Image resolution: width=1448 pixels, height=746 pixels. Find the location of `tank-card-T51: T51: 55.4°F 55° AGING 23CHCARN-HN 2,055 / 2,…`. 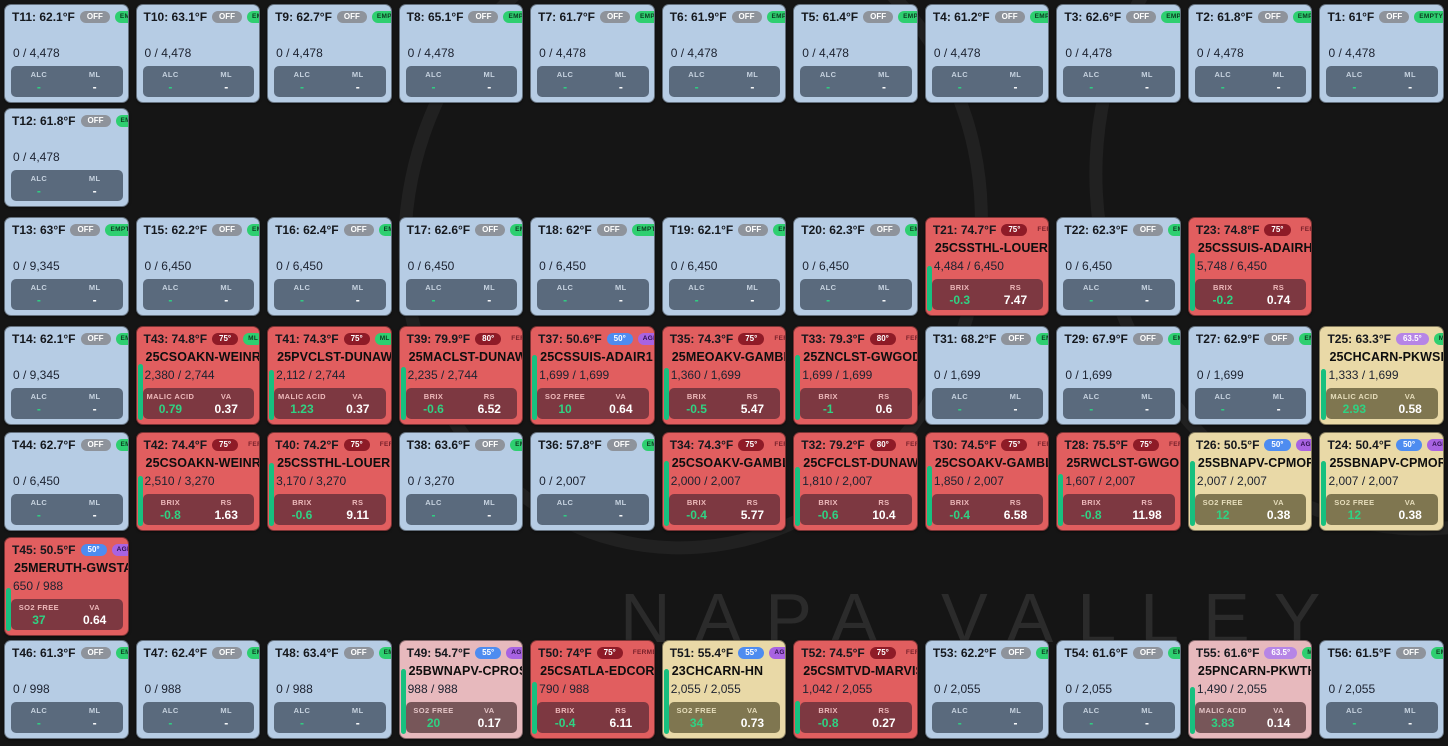

tank-card-T51: T51: 55.4°F 55° AGING 23CHCARN-HN 2,055 / 2,… is located at coordinates (724, 689).